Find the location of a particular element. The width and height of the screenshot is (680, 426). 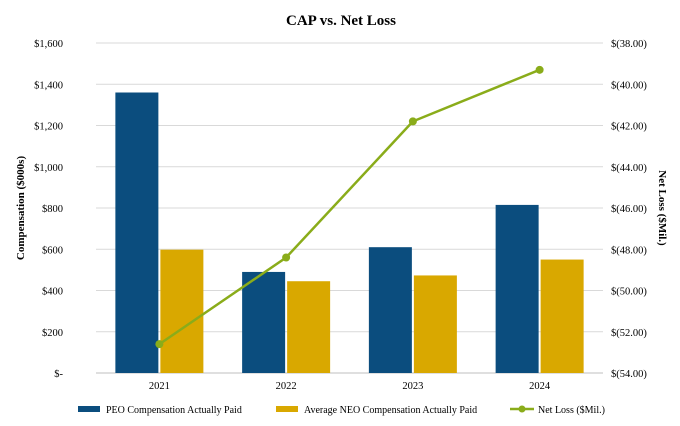

x-tick-label: 2021 is located at coordinates (159, 386).